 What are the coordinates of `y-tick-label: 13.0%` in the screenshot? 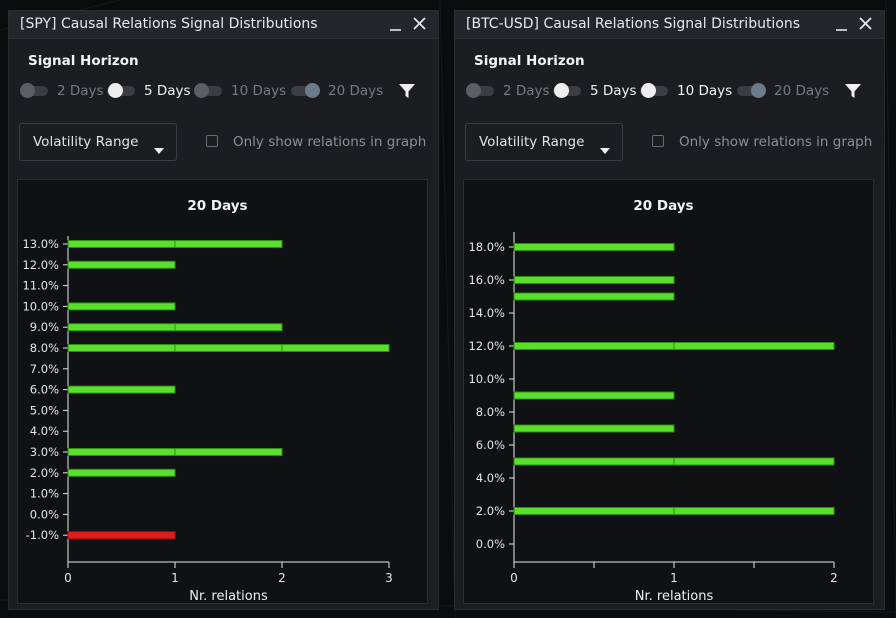 It's located at (40, 244).